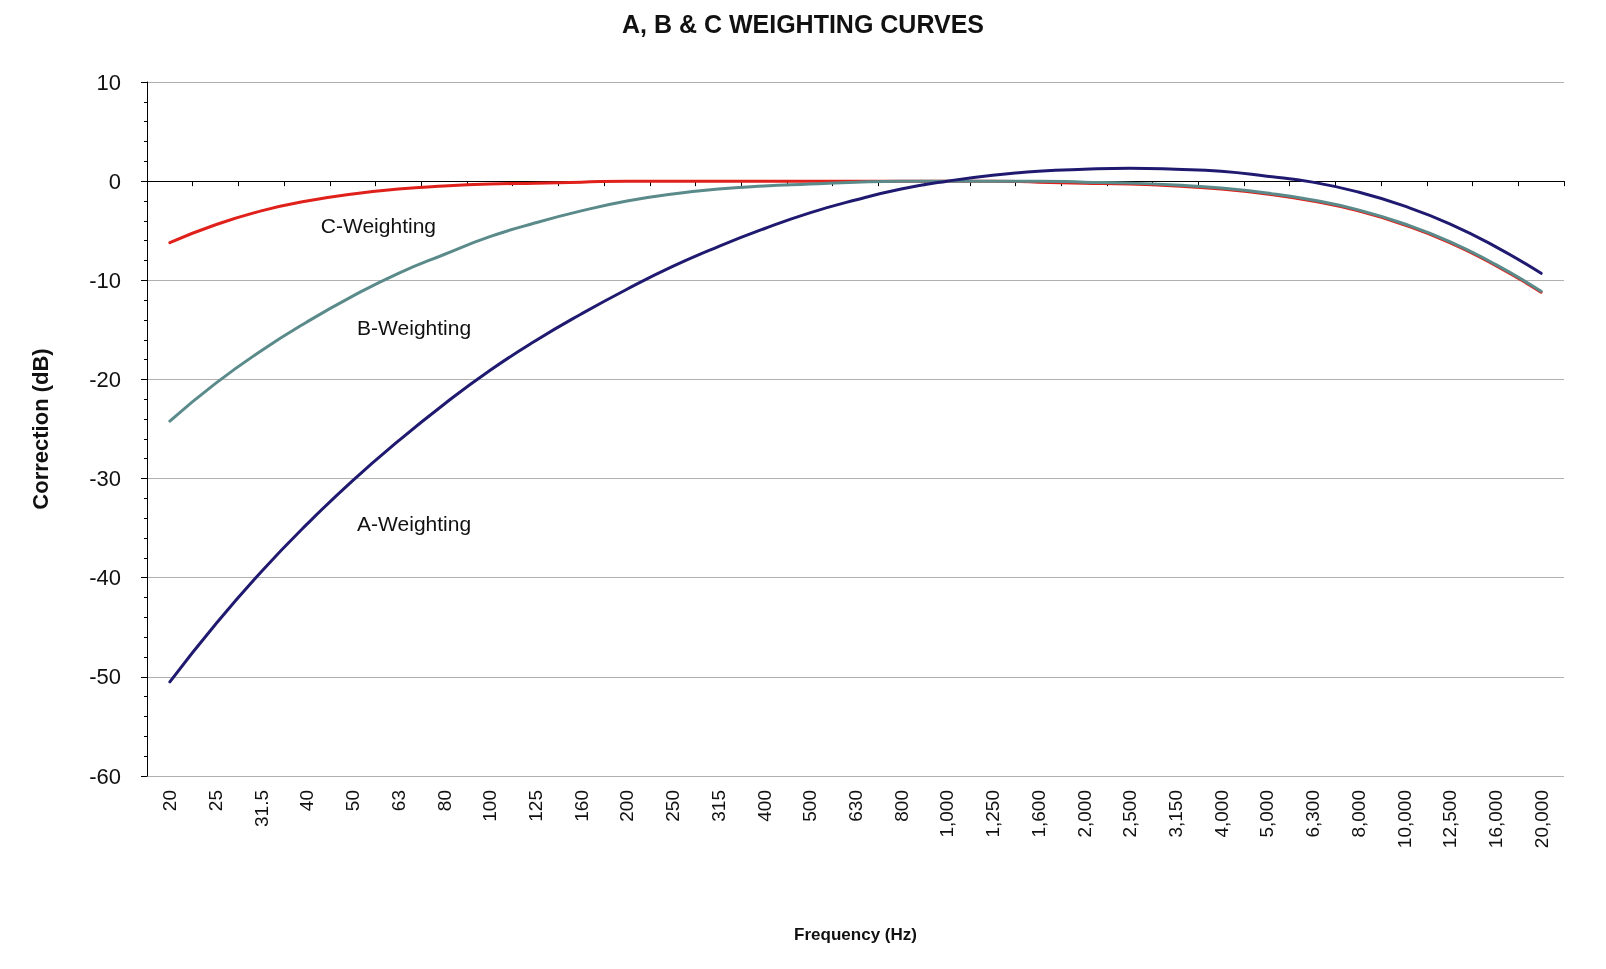  What do you see at coordinates (444, 801) in the screenshot?
I see `x-tick-label: 80` at bounding box center [444, 801].